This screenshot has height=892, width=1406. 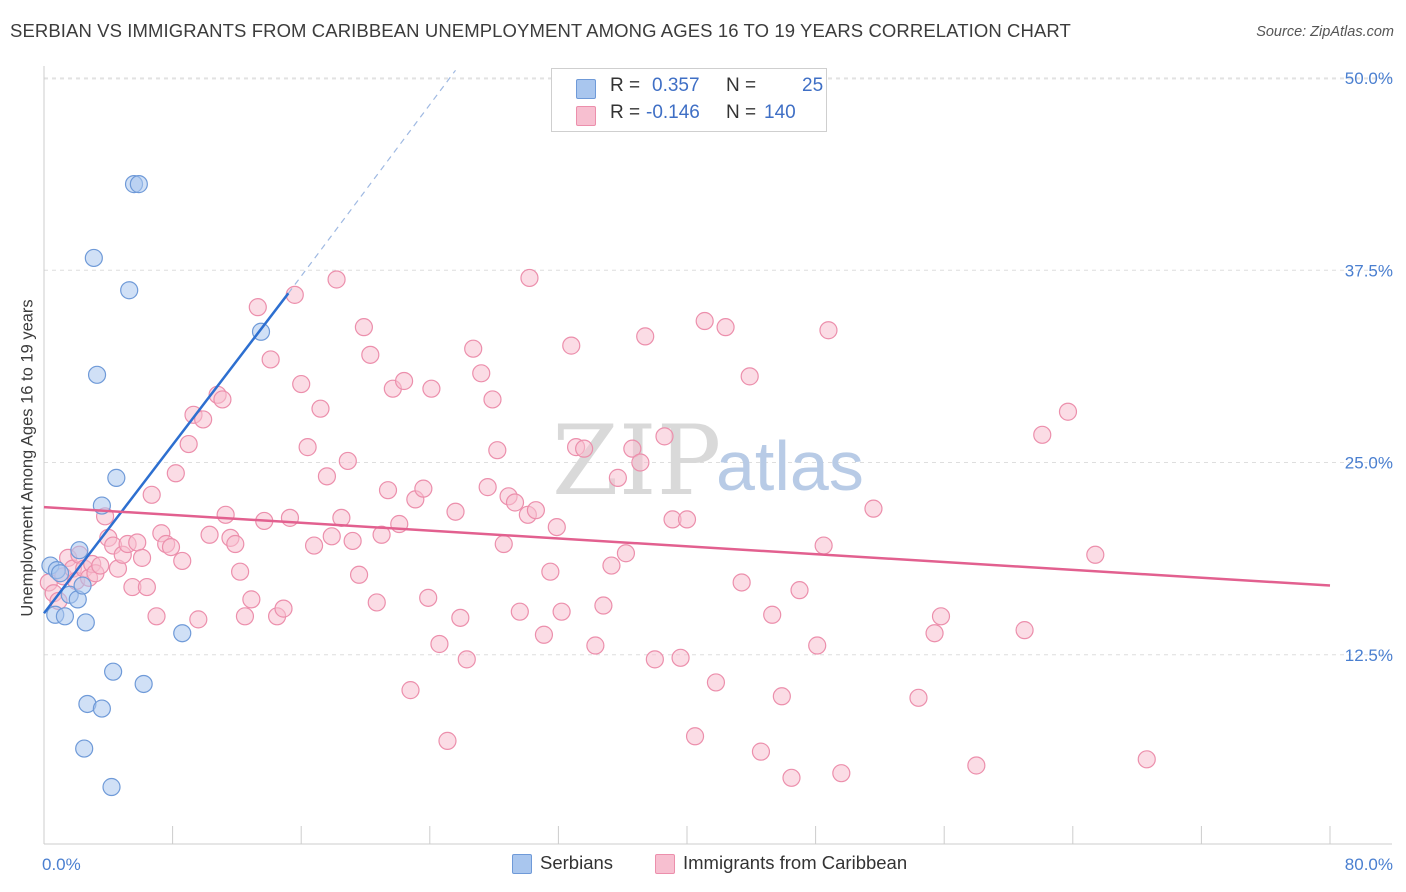 What do you see at coordinates (522, 864) in the screenshot?
I see `bottom-legend-swatch-serbians` at bounding box center [522, 864].